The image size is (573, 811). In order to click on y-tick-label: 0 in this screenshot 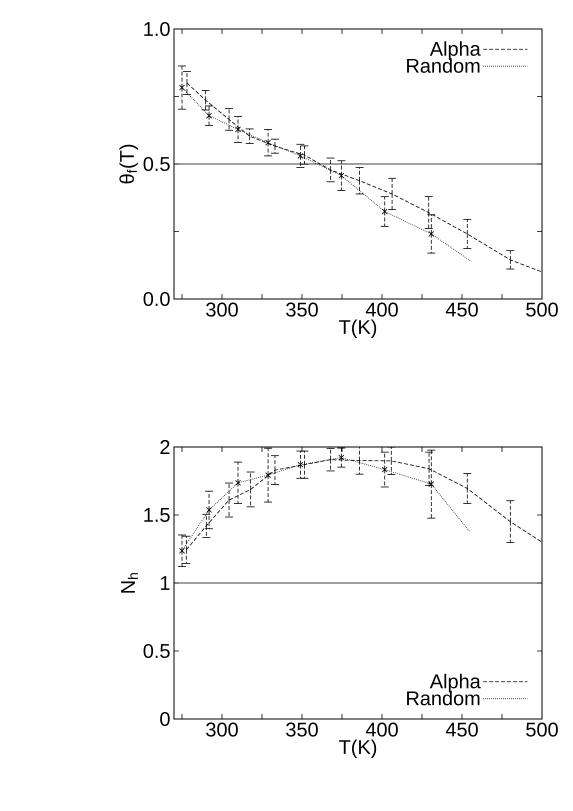, I will do `click(165, 719)`.